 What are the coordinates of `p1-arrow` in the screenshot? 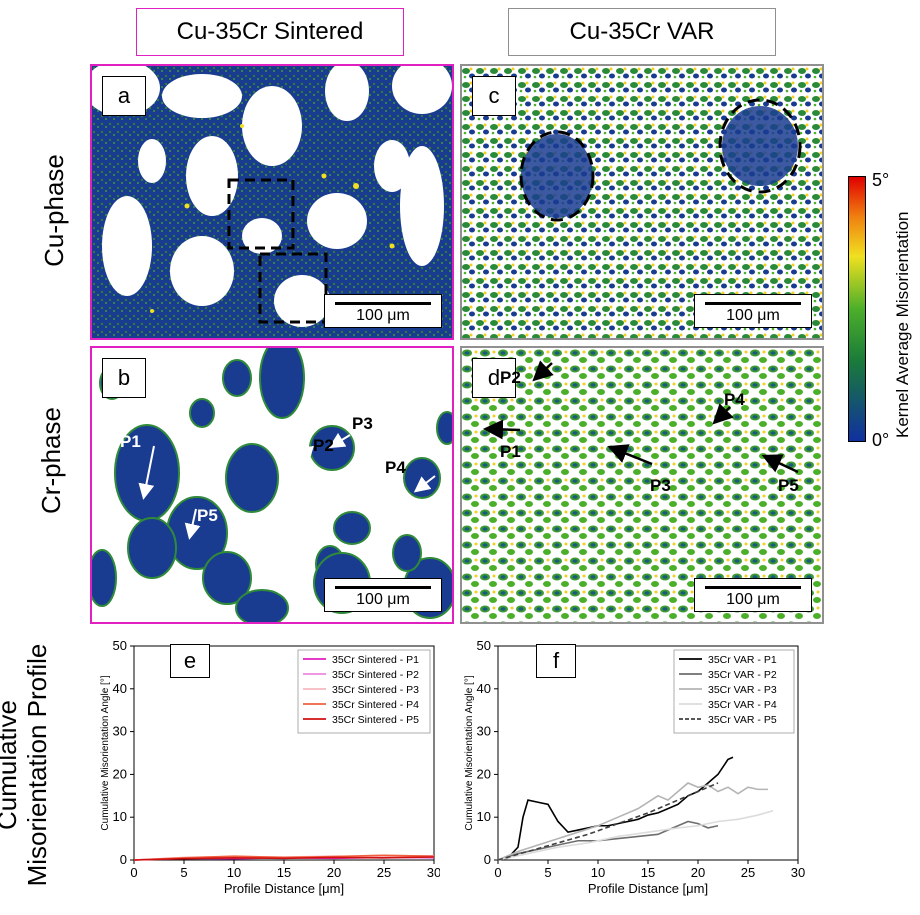 It's located at (146, 472).